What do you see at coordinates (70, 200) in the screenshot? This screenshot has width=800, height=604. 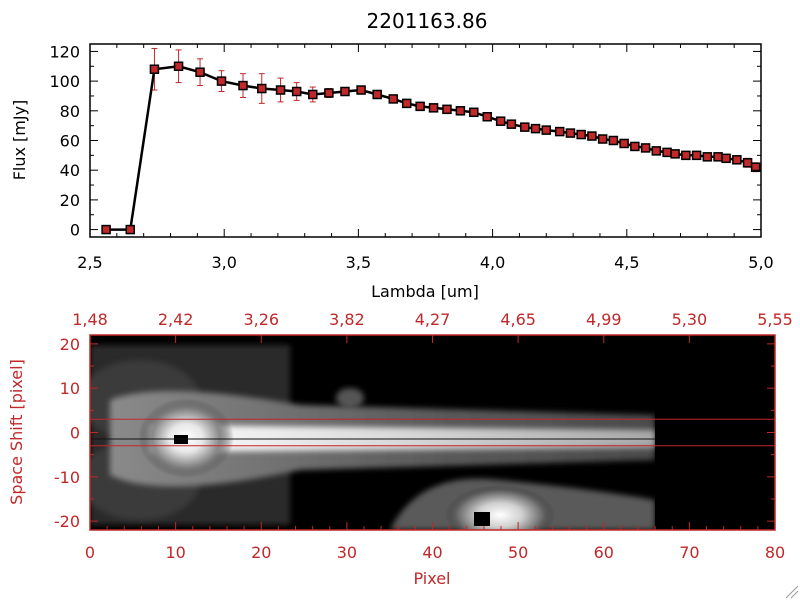 I see `y-tick-label: 20` at bounding box center [70, 200].